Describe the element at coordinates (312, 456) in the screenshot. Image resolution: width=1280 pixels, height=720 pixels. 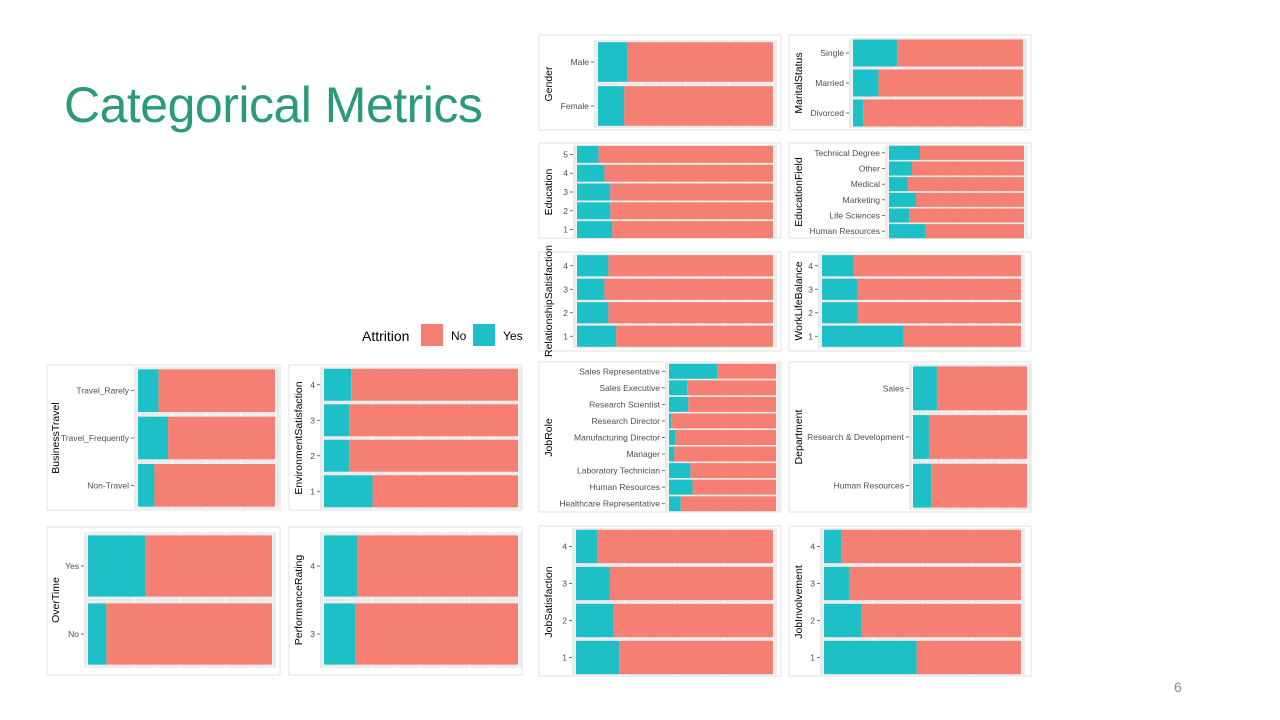
I see `environment-satisfaction-tick-label: 2` at that location.